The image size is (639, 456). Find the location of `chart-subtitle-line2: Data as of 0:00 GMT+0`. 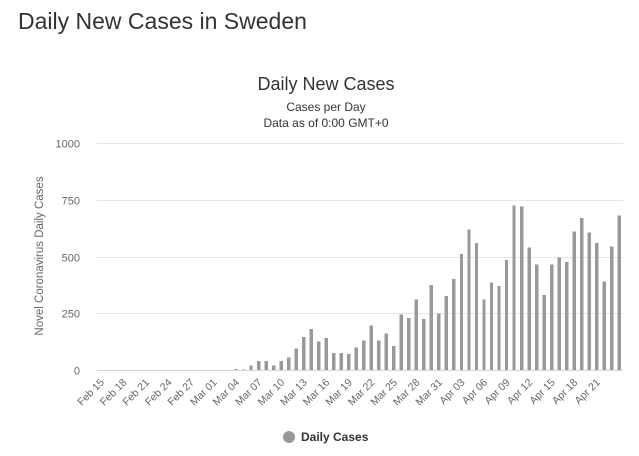

chart-subtitle-line2: Data as of 0:00 GMT+0 is located at coordinates (325, 123).